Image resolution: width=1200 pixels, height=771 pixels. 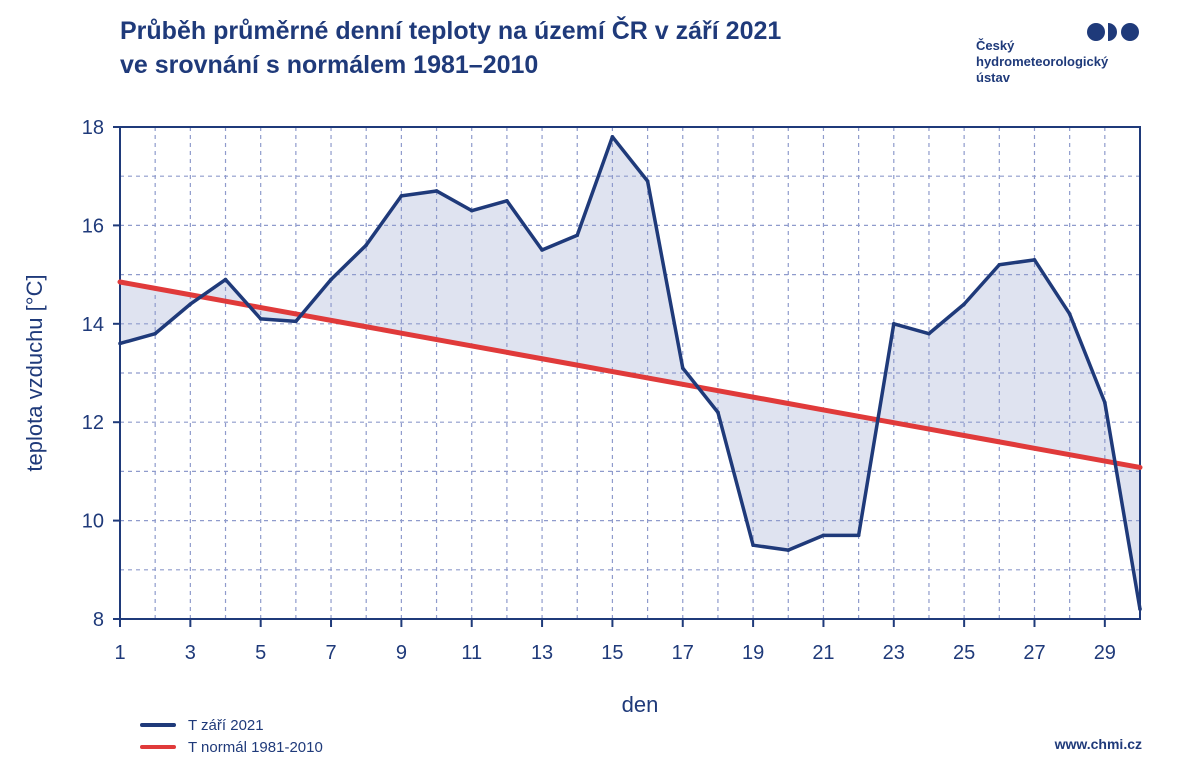 I want to click on x-tick-label: 7, so click(x=330, y=653).